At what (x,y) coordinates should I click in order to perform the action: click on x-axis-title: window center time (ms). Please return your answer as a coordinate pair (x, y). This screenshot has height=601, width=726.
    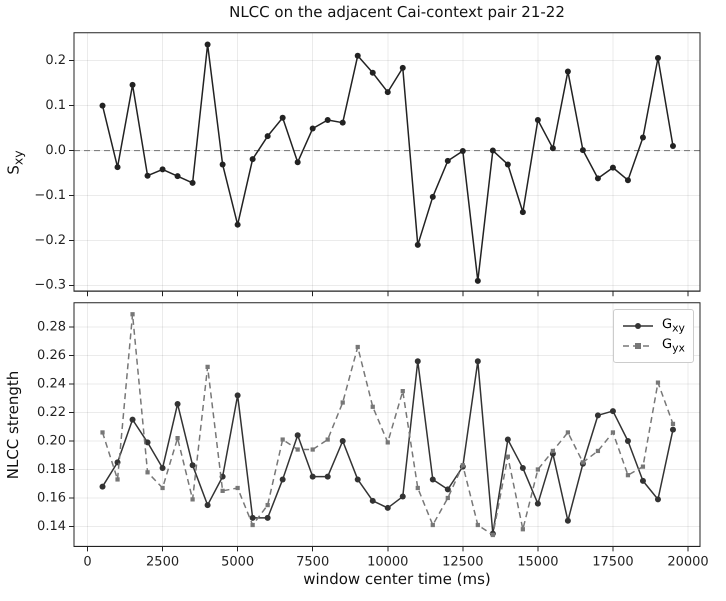
    Looking at the image, I should click on (397, 579).